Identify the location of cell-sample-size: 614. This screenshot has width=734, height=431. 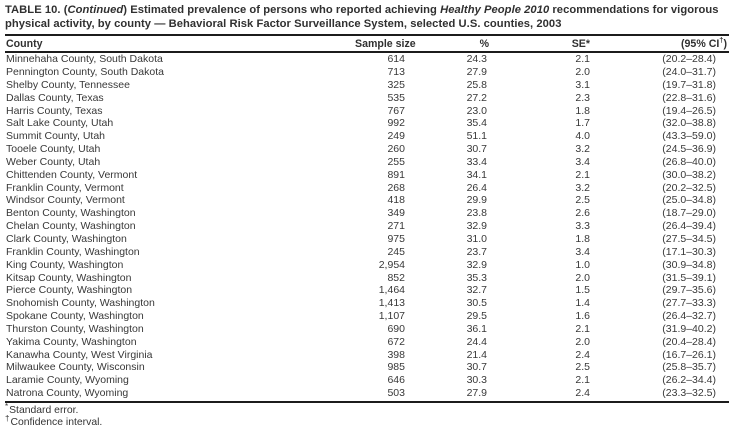
(396, 59).